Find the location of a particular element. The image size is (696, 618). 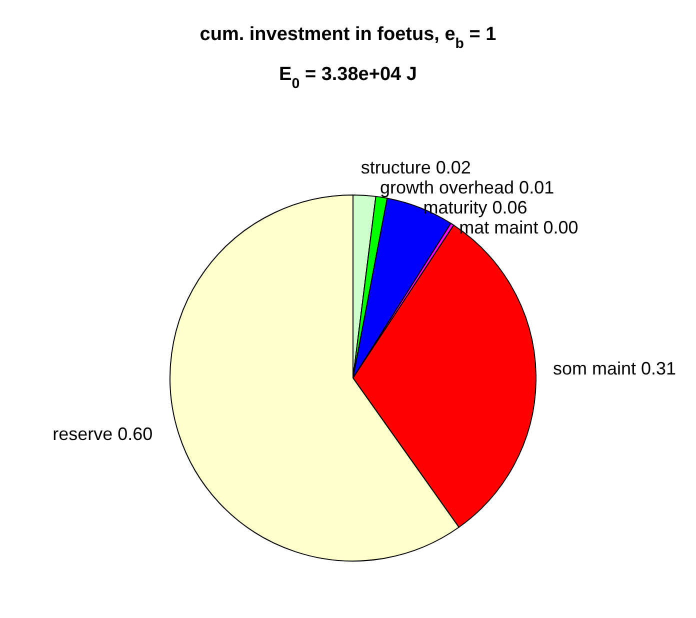

chart-title: cum. investment in foetus, e$_{b}$ = 1 is located at coordinates (348, 38).